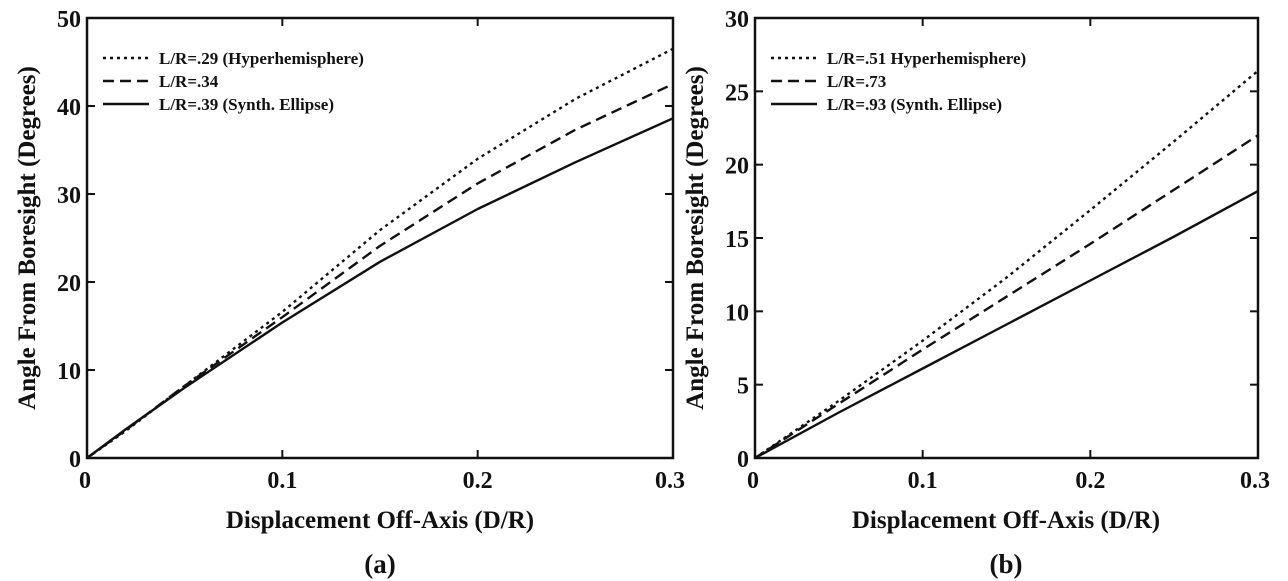 The image size is (1288, 581). Describe the element at coordinates (926, 58) in the screenshot. I see `legend-label: L/R=.51 Hyperhemisphere)` at that location.